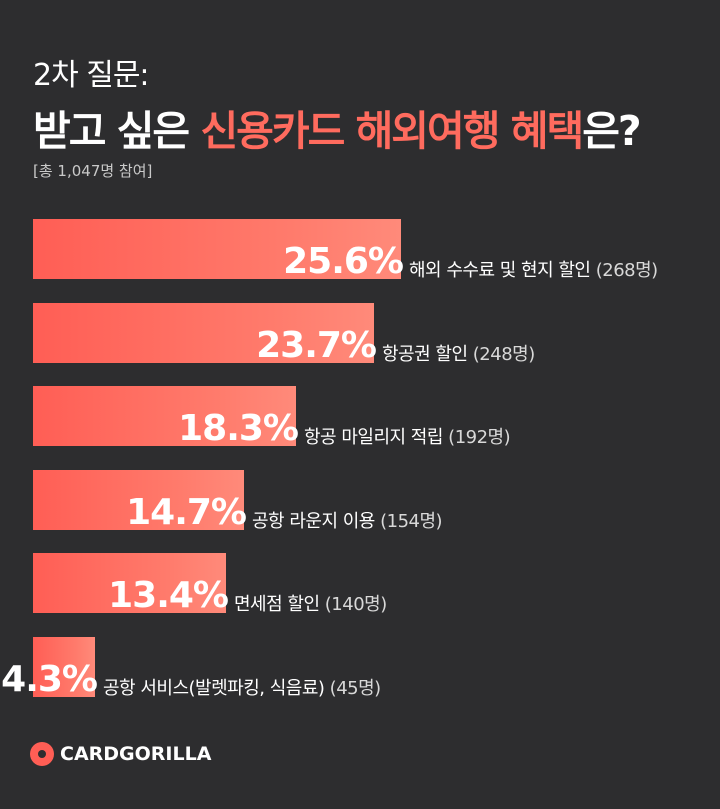 The image size is (720, 809). I want to click on category-label: 해외 수수료 및 현지 할인 (268명), so click(533, 269).